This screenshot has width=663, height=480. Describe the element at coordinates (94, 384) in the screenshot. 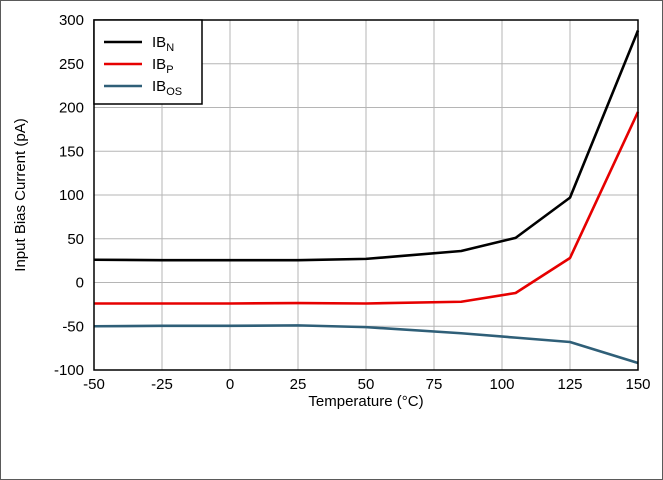

I see `x-tick-label: -50` at that location.